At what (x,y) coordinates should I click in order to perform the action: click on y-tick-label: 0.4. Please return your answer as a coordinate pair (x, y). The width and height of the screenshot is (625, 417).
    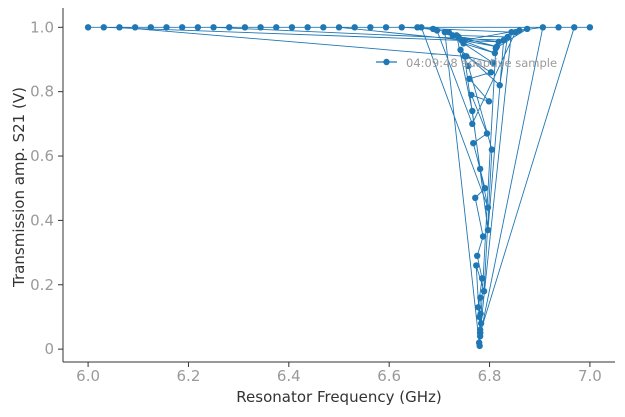
    Looking at the image, I should click on (42, 220).